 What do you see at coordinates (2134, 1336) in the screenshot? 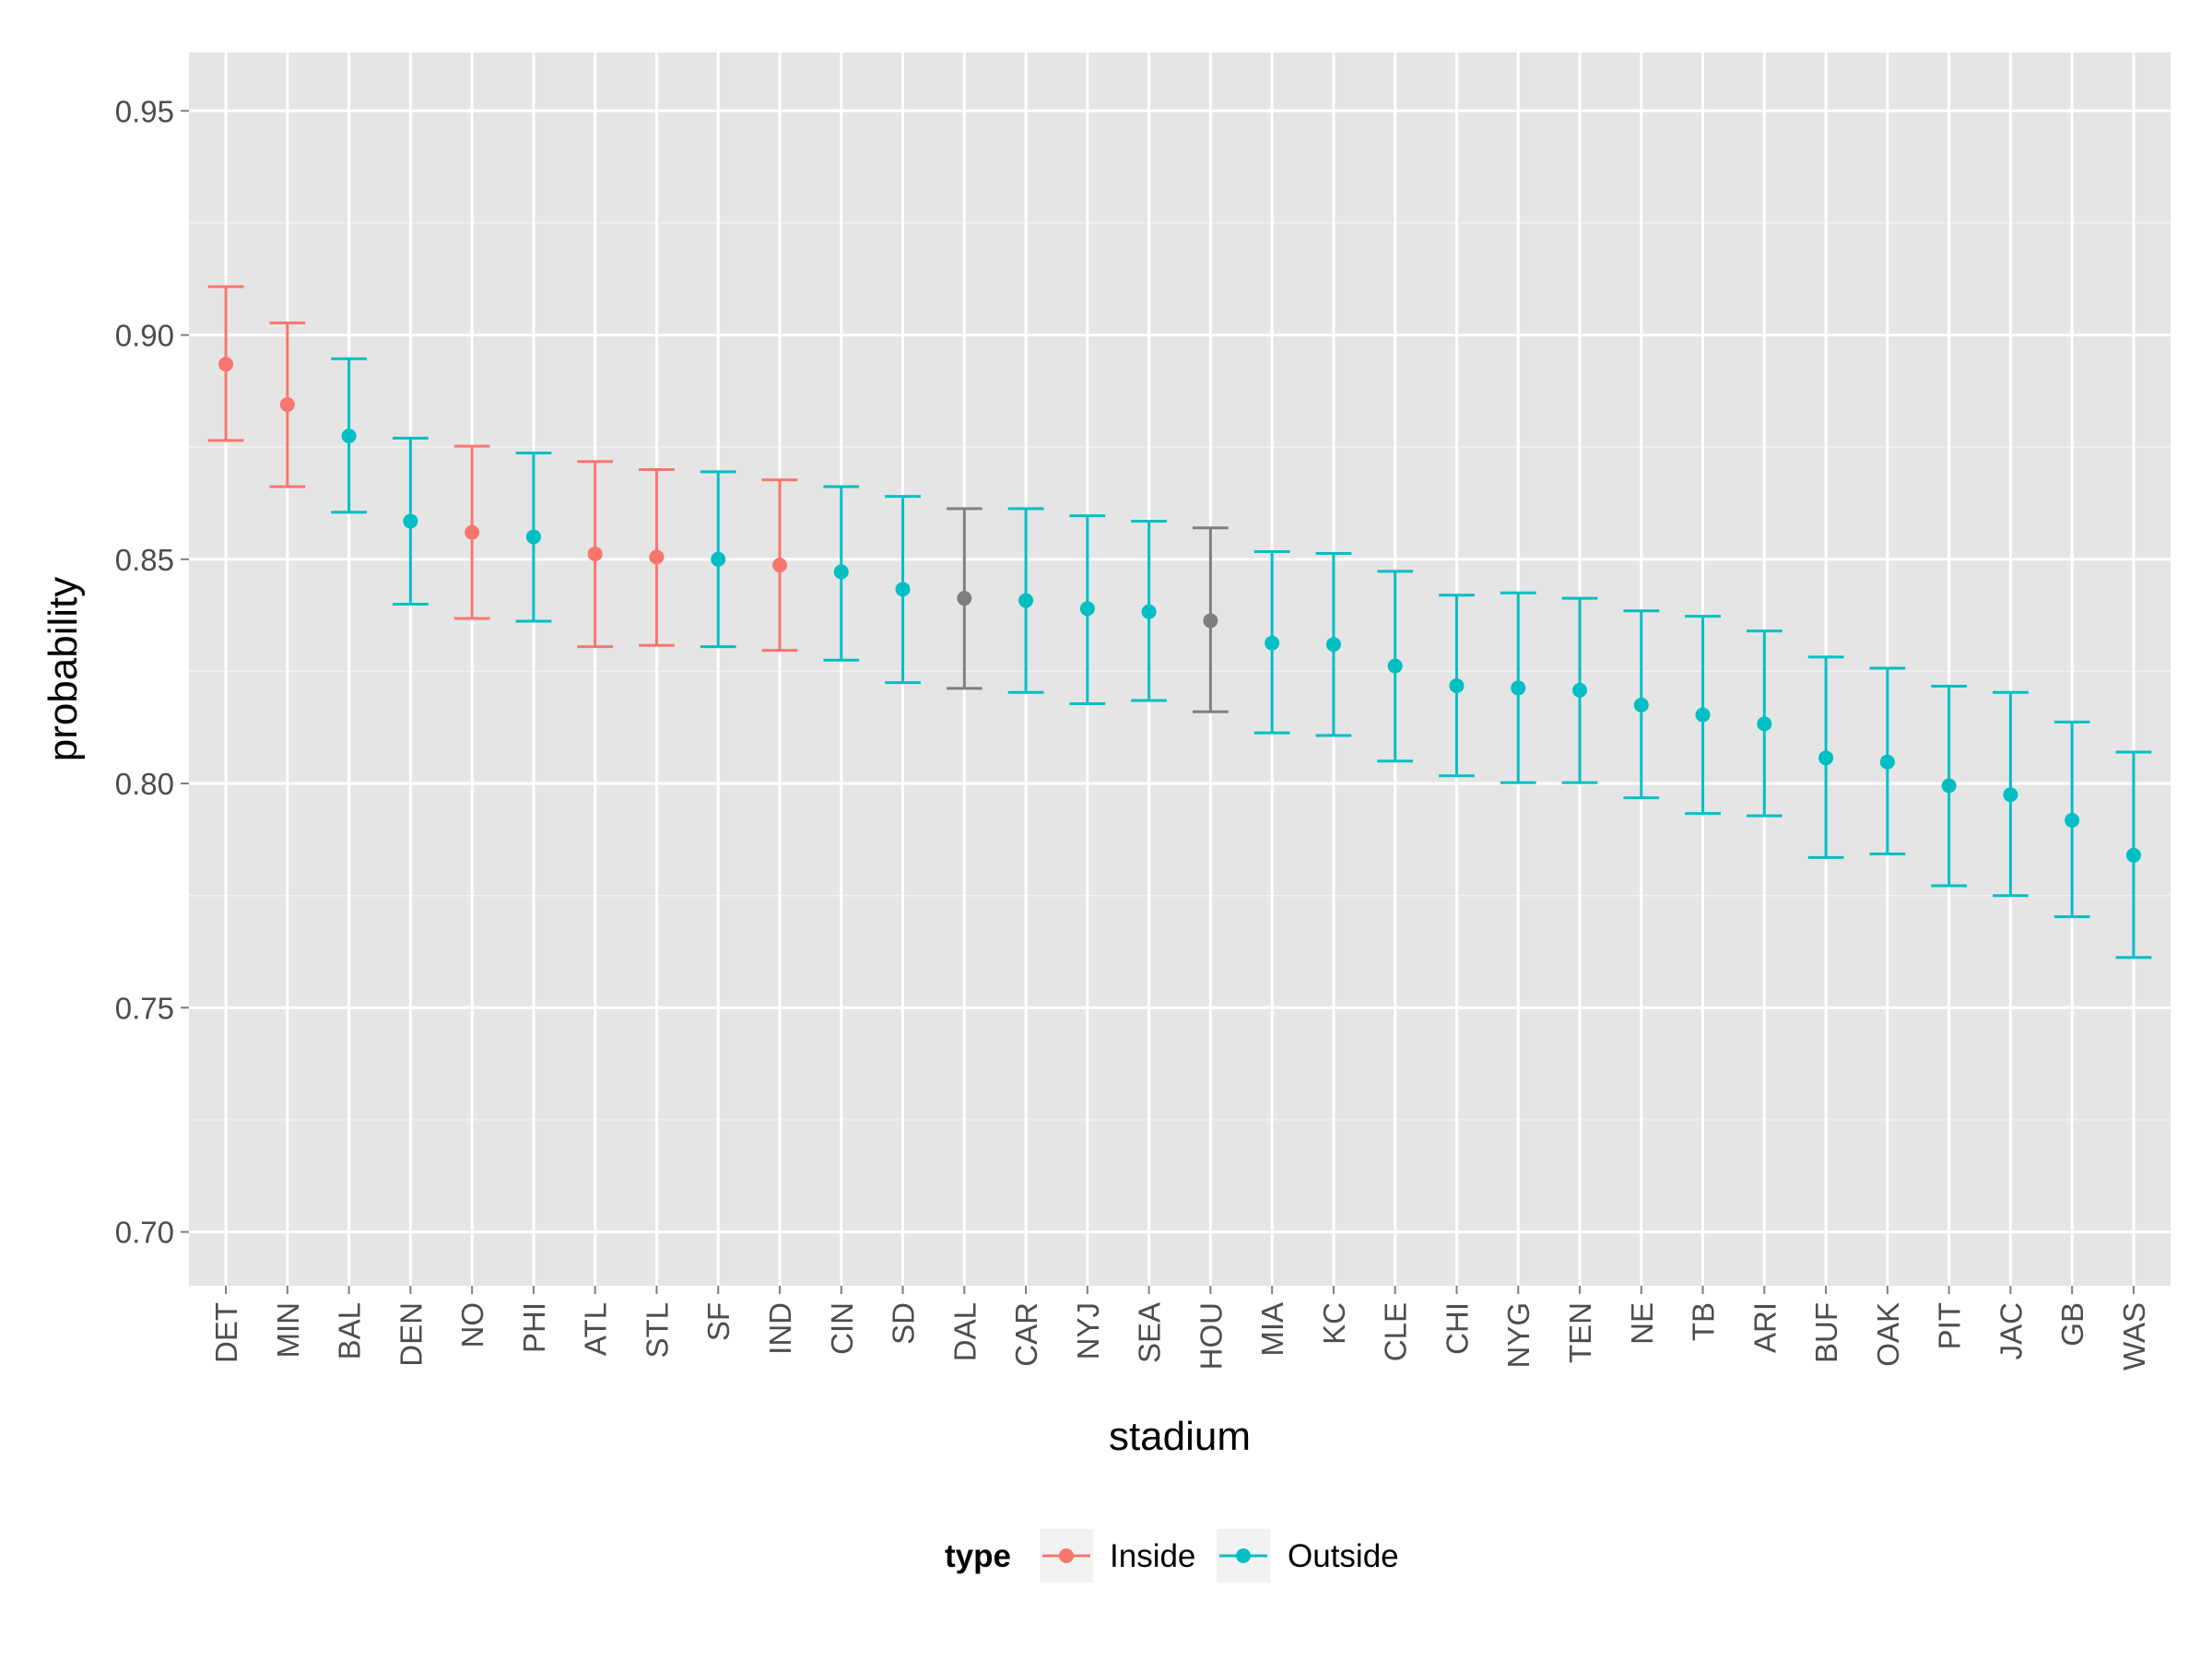
I see `x-tick-label: WAS` at bounding box center [2134, 1336].